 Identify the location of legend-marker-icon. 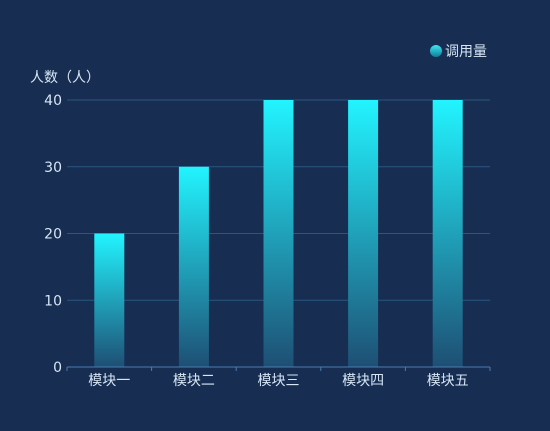
(436, 51).